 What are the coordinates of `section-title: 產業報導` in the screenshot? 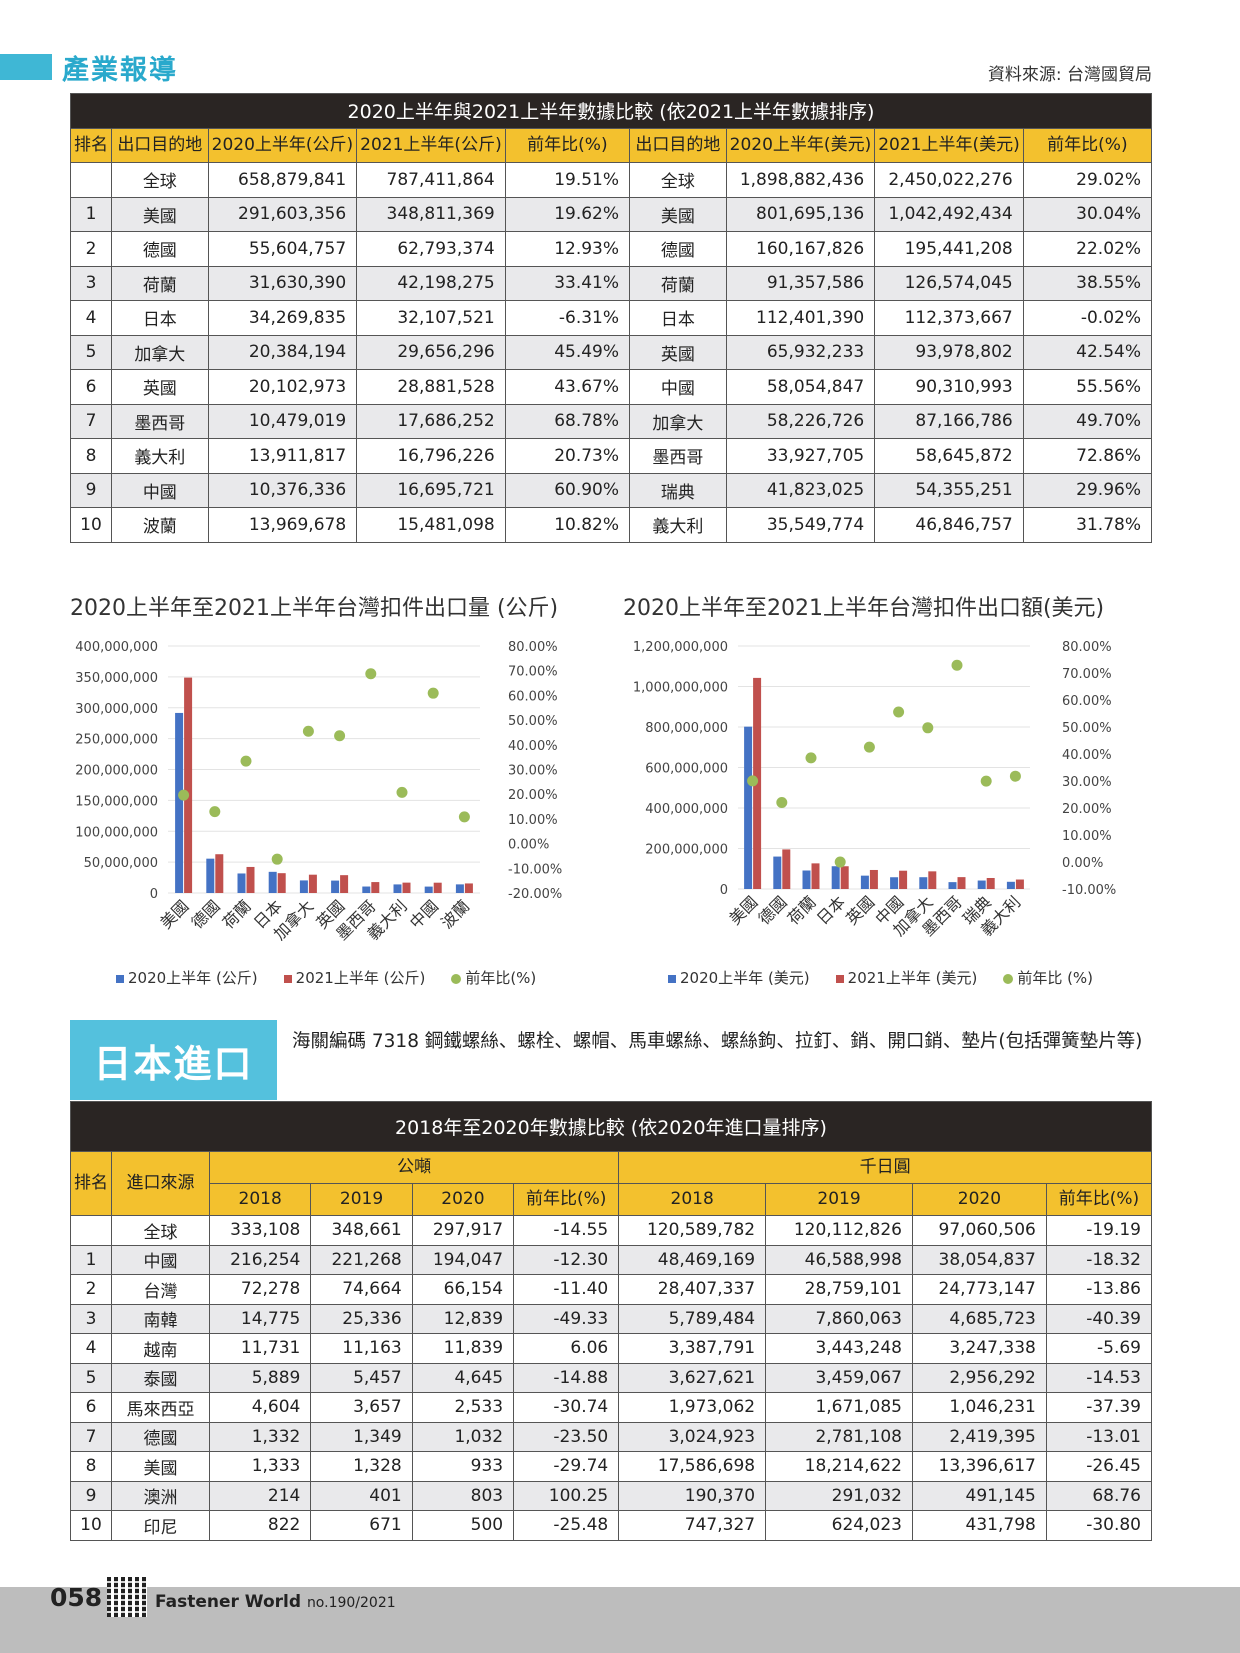 It's located at (120, 70).